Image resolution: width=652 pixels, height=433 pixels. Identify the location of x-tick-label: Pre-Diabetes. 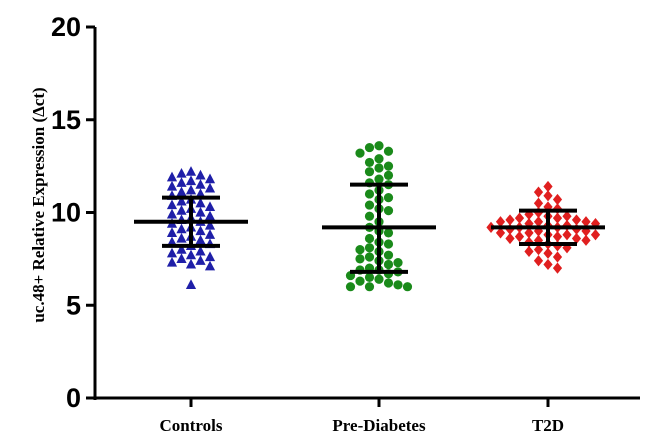
(379, 424).